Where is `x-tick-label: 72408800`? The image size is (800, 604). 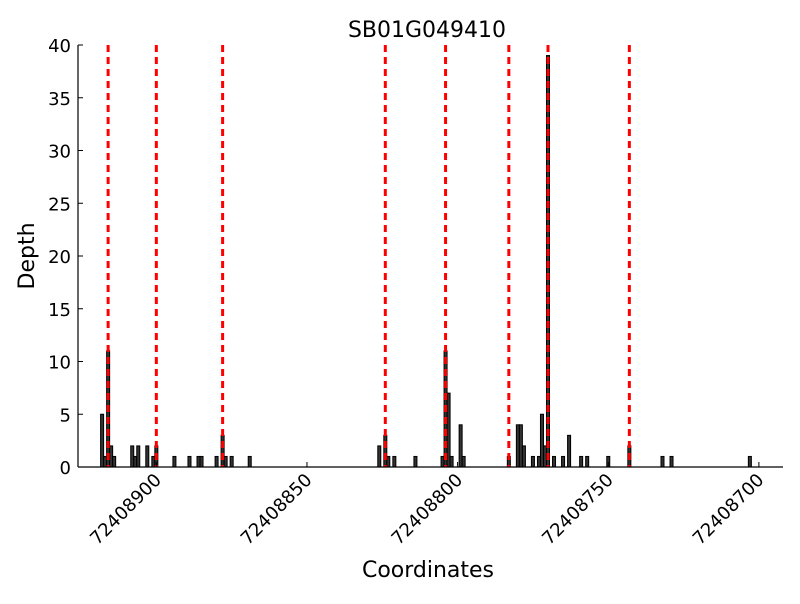 x-tick-label: 72408800 is located at coordinates (428, 510).